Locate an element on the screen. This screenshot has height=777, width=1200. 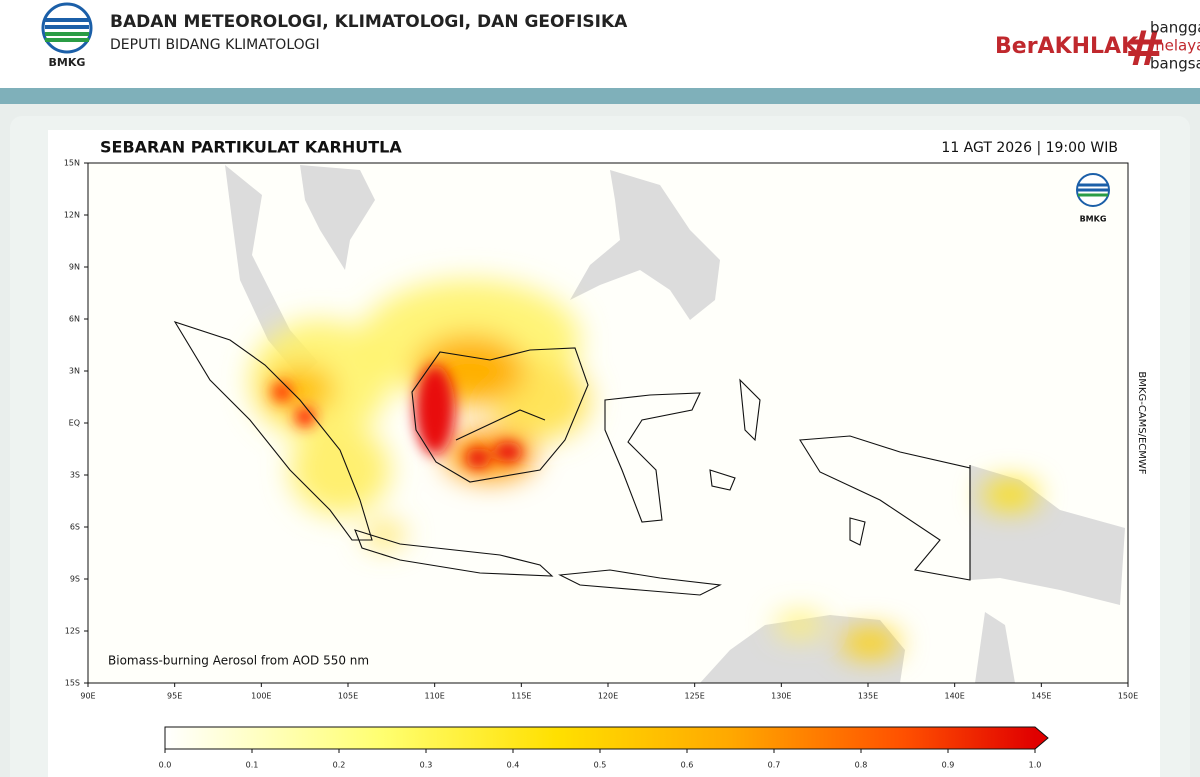
colorbar-tick-label: 1.0 is located at coordinates (1035, 765).